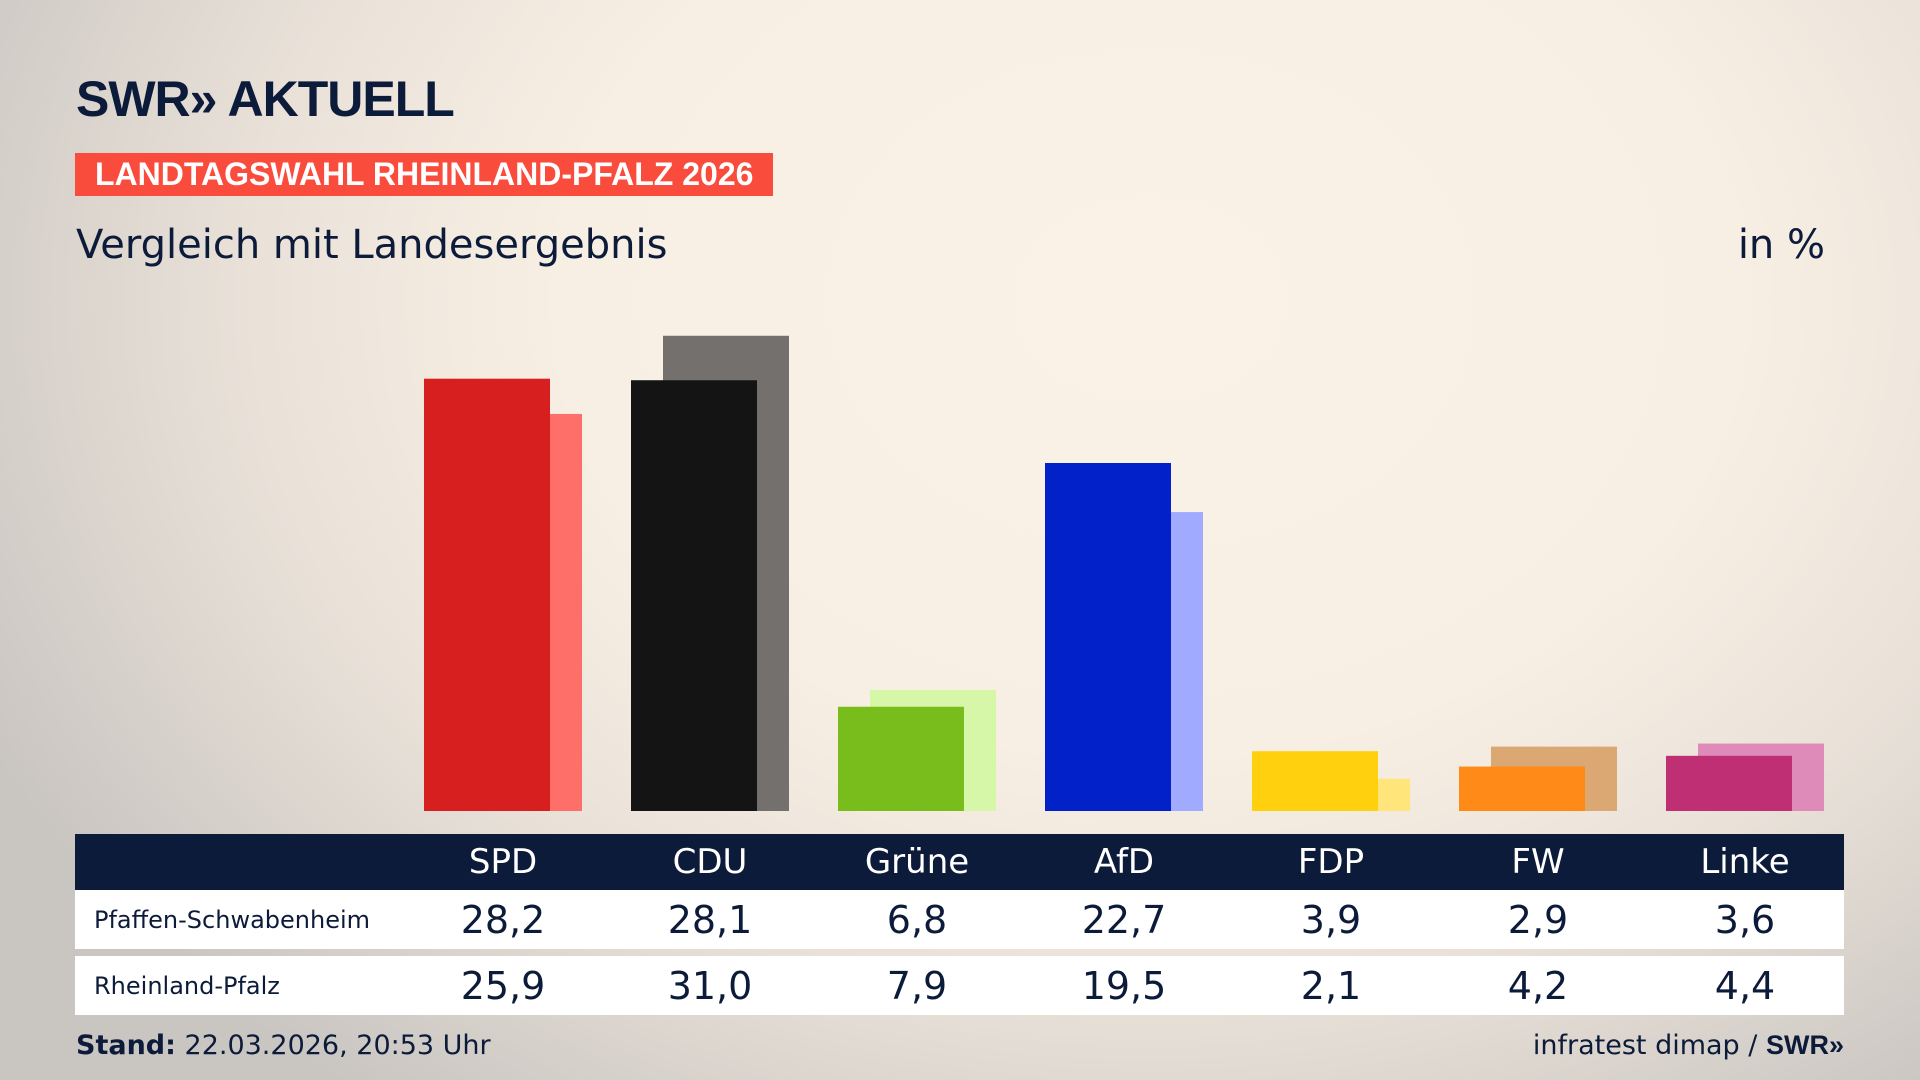 The image size is (1920, 1080). I want to click on bar-fdp-local, so click(1315, 781).